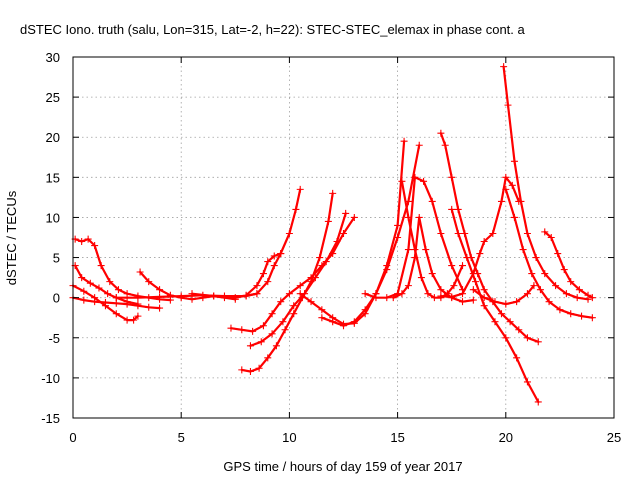 The height and width of the screenshot is (480, 640). What do you see at coordinates (54, 338) in the screenshot?
I see `y-tick-label: -5` at bounding box center [54, 338].